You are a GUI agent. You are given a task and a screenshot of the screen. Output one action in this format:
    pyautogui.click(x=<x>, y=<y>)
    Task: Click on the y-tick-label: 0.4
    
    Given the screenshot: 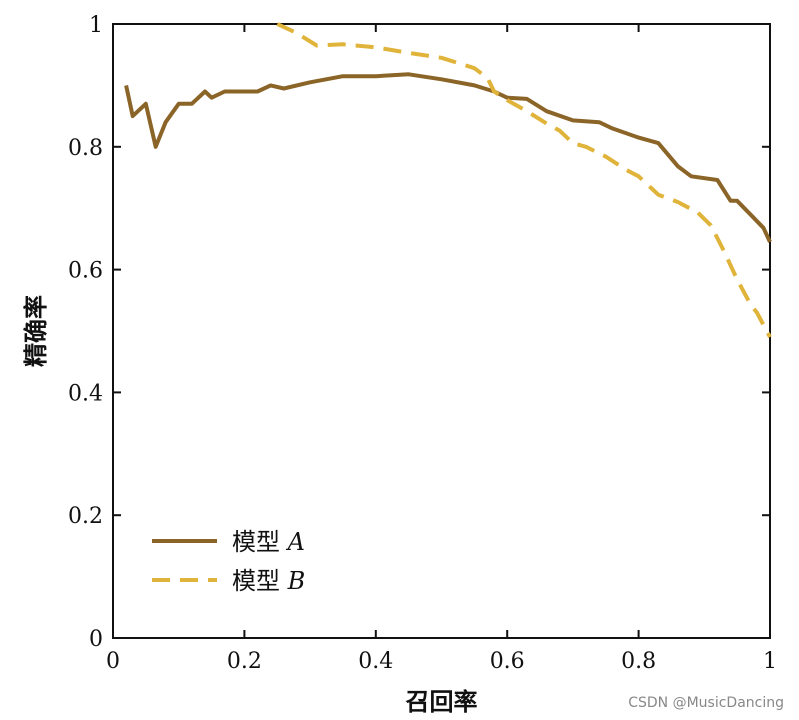 What is the action you would take?
    pyautogui.click(x=85, y=393)
    